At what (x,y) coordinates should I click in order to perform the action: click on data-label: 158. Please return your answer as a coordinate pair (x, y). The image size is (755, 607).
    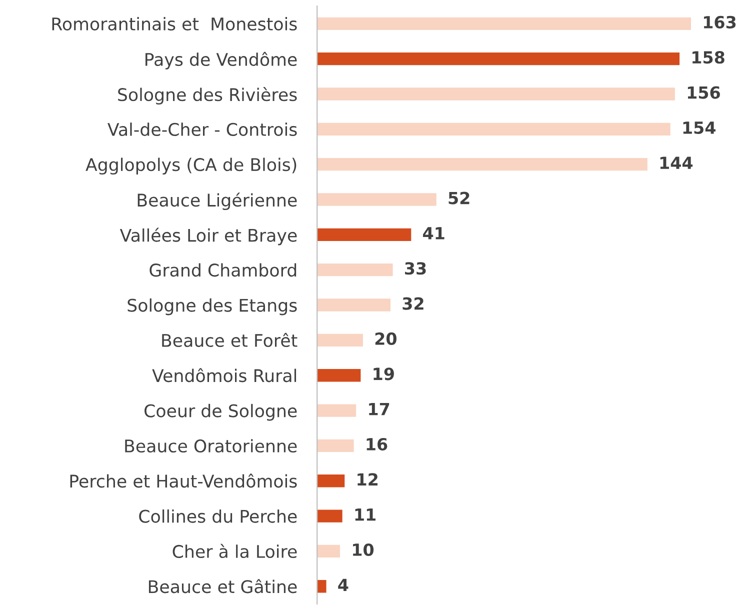
    Looking at the image, I should click on (708, 57).